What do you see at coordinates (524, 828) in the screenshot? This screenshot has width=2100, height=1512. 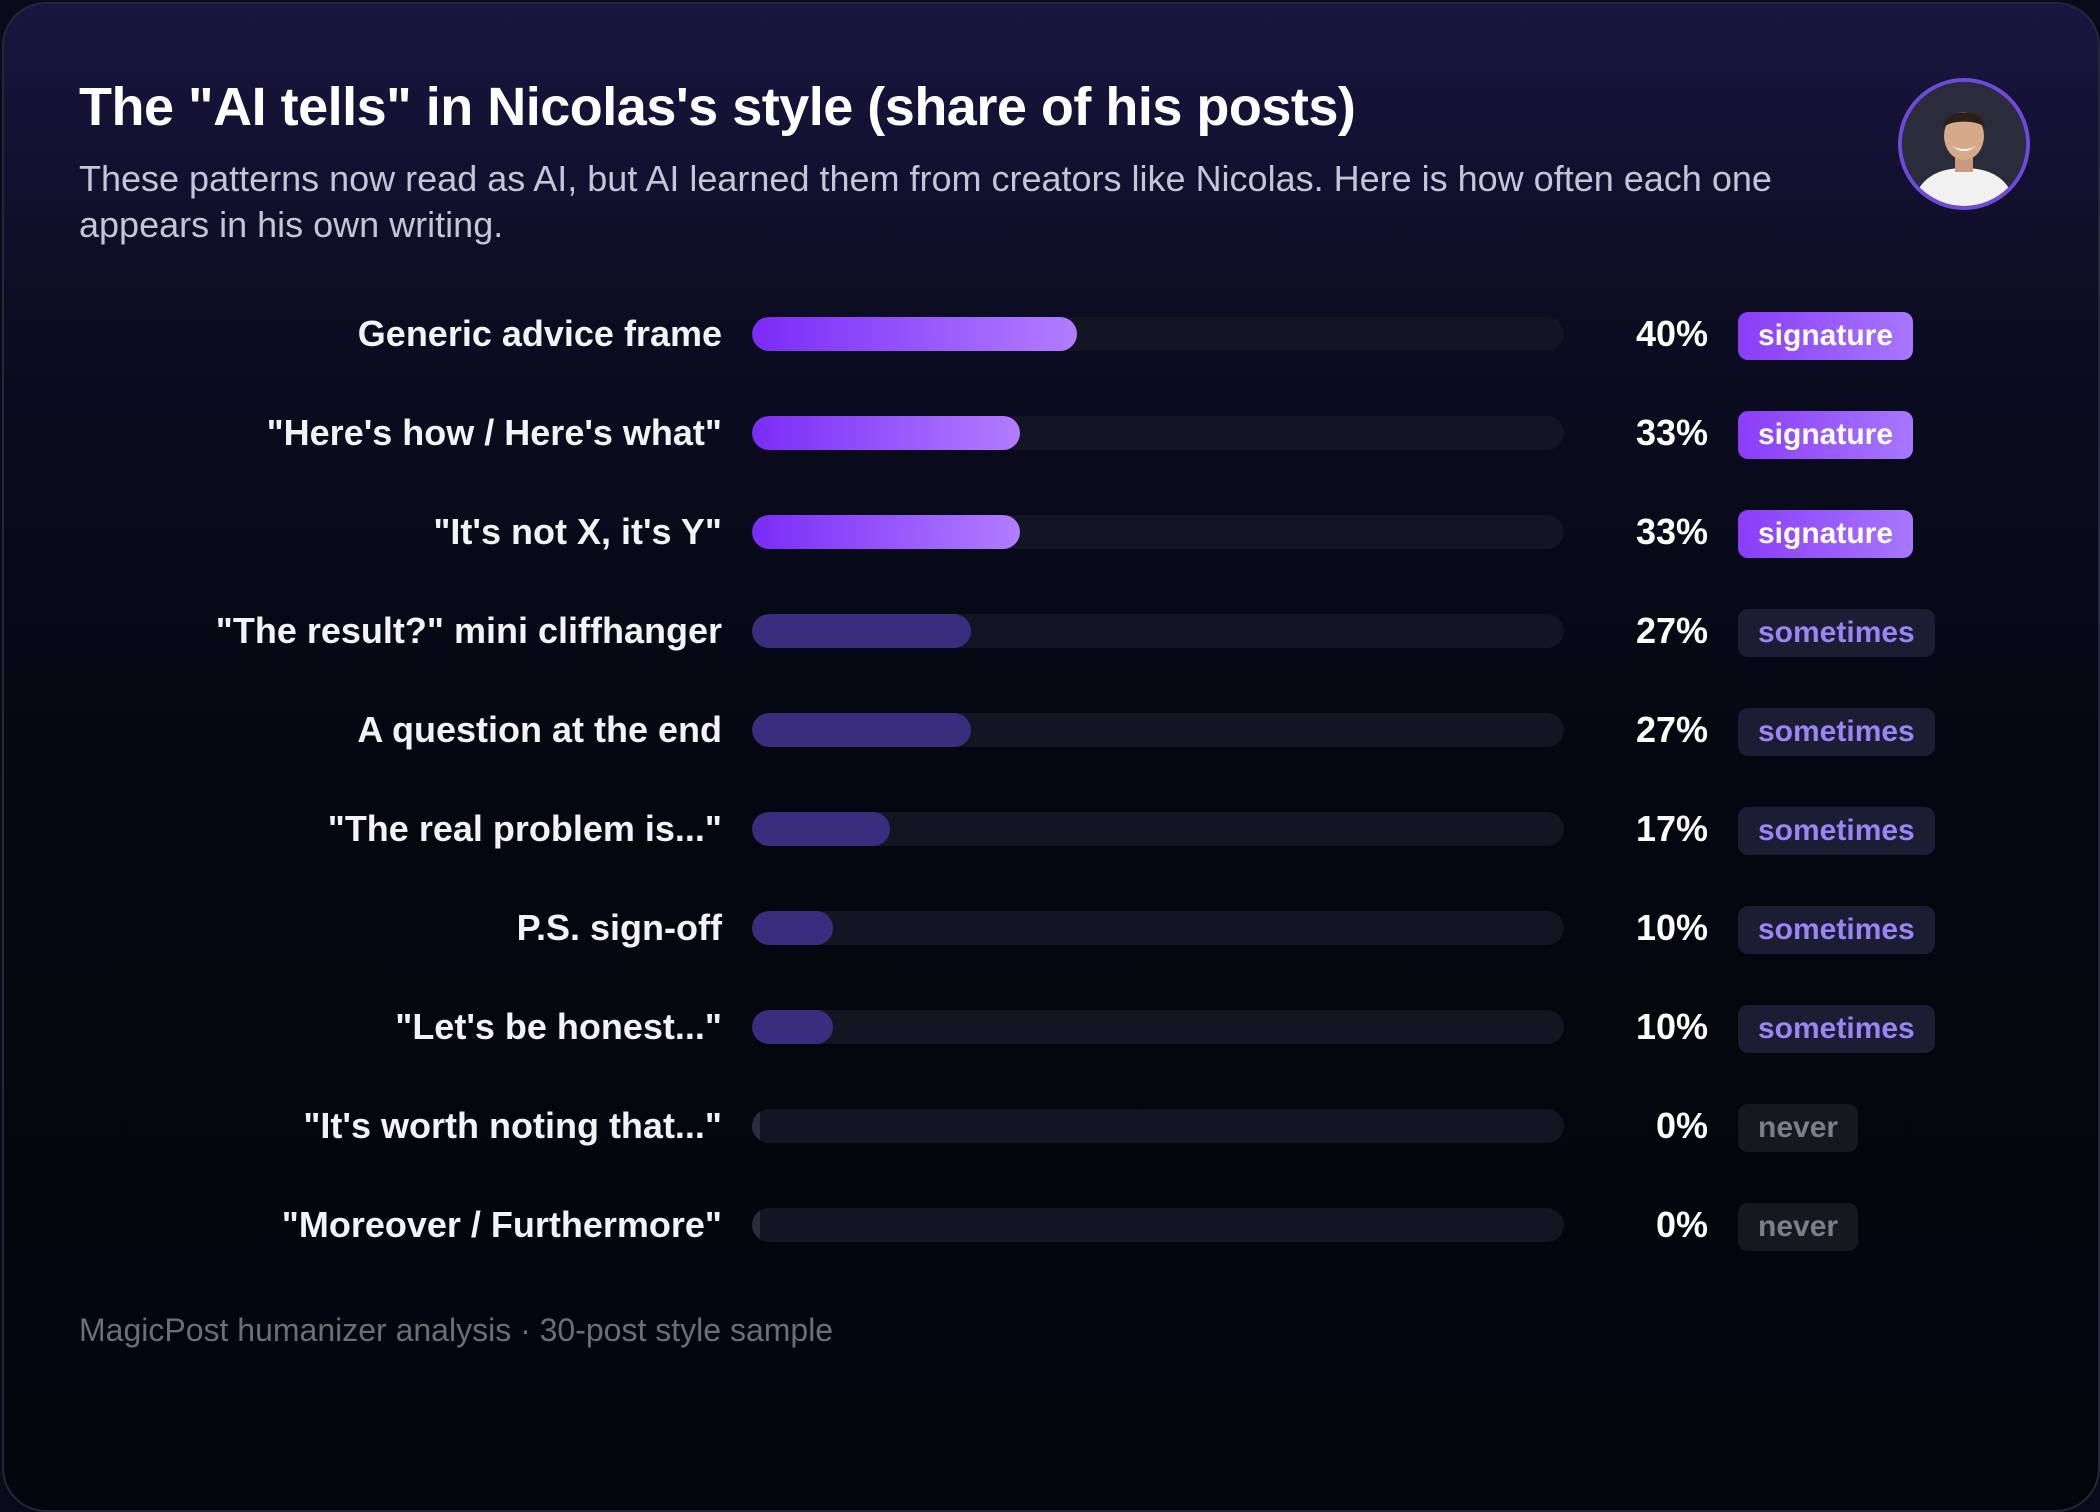 I see `bar-label: "The real problem is..."` at bounding box center [524, 828].